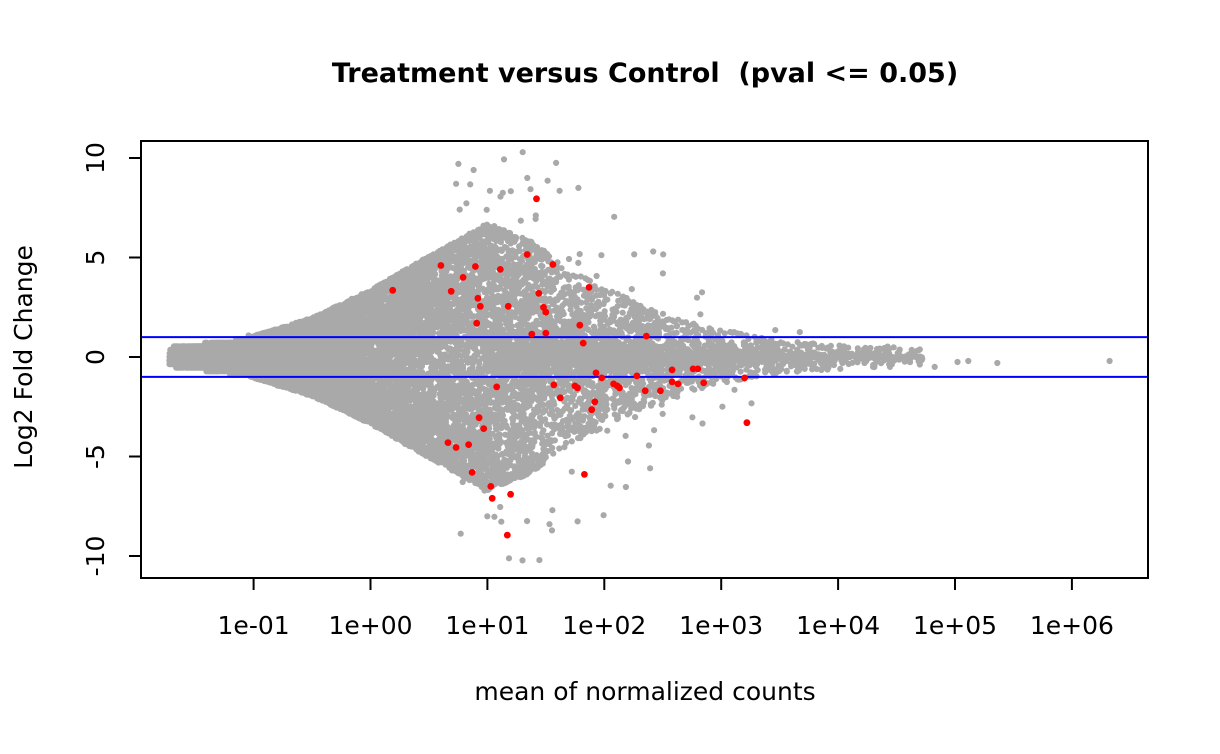  Describe the element at coordinates (95, 258) in the screenshot. I see `y-tick-label: 5` at that location.